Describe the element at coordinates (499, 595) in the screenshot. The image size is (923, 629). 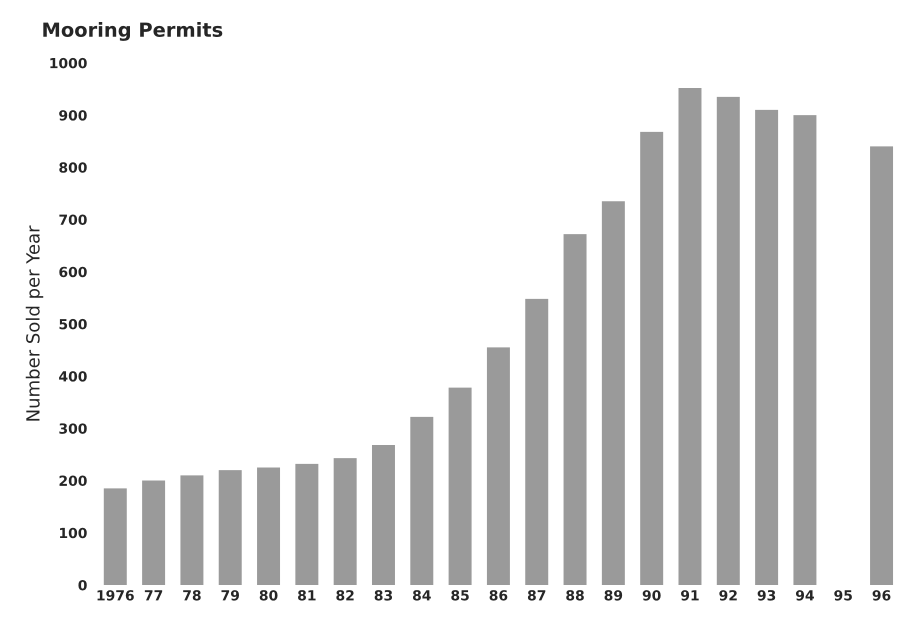
I see `x-tick-label: 86` at that location.